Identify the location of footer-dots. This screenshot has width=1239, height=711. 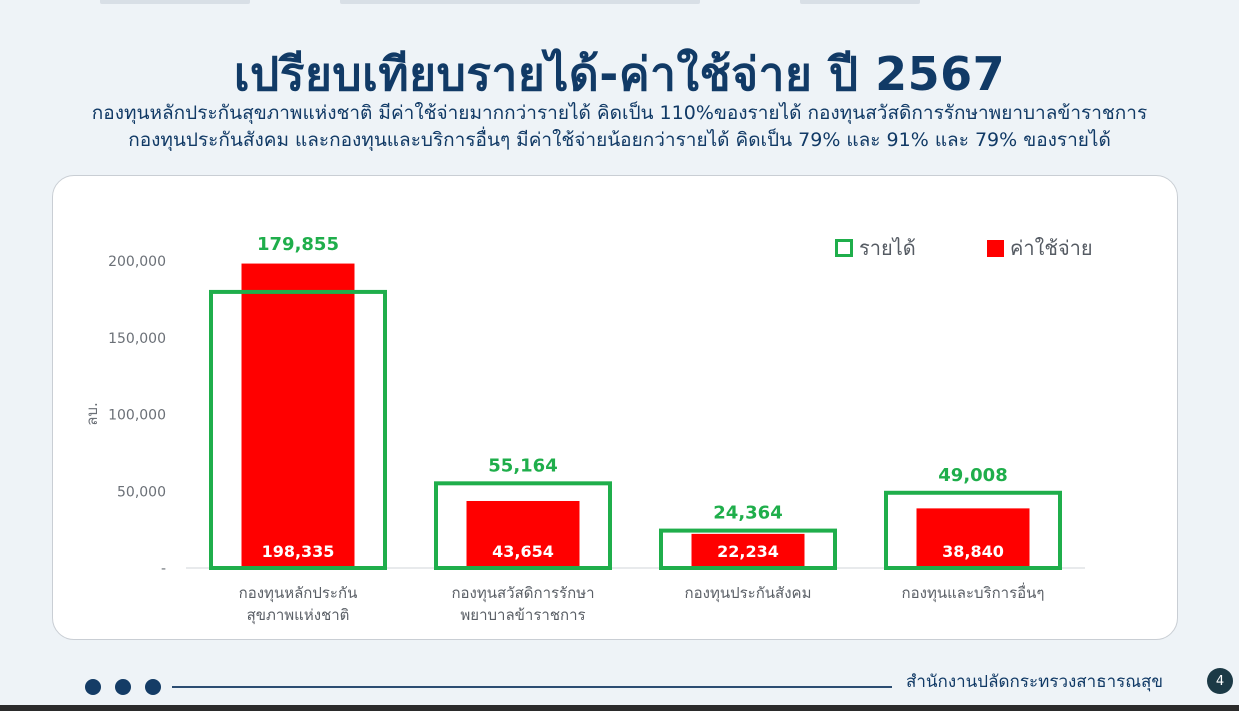
(123, 687).